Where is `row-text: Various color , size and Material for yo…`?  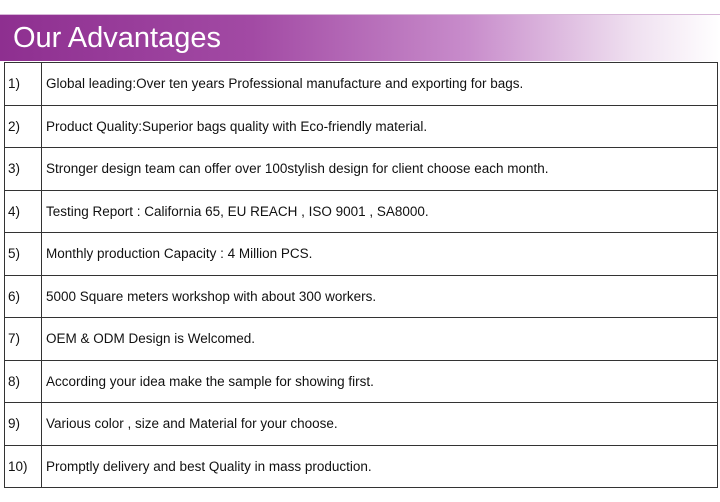
row-text: Various color , size and Material for yo… is located at coordinates (379, 424).